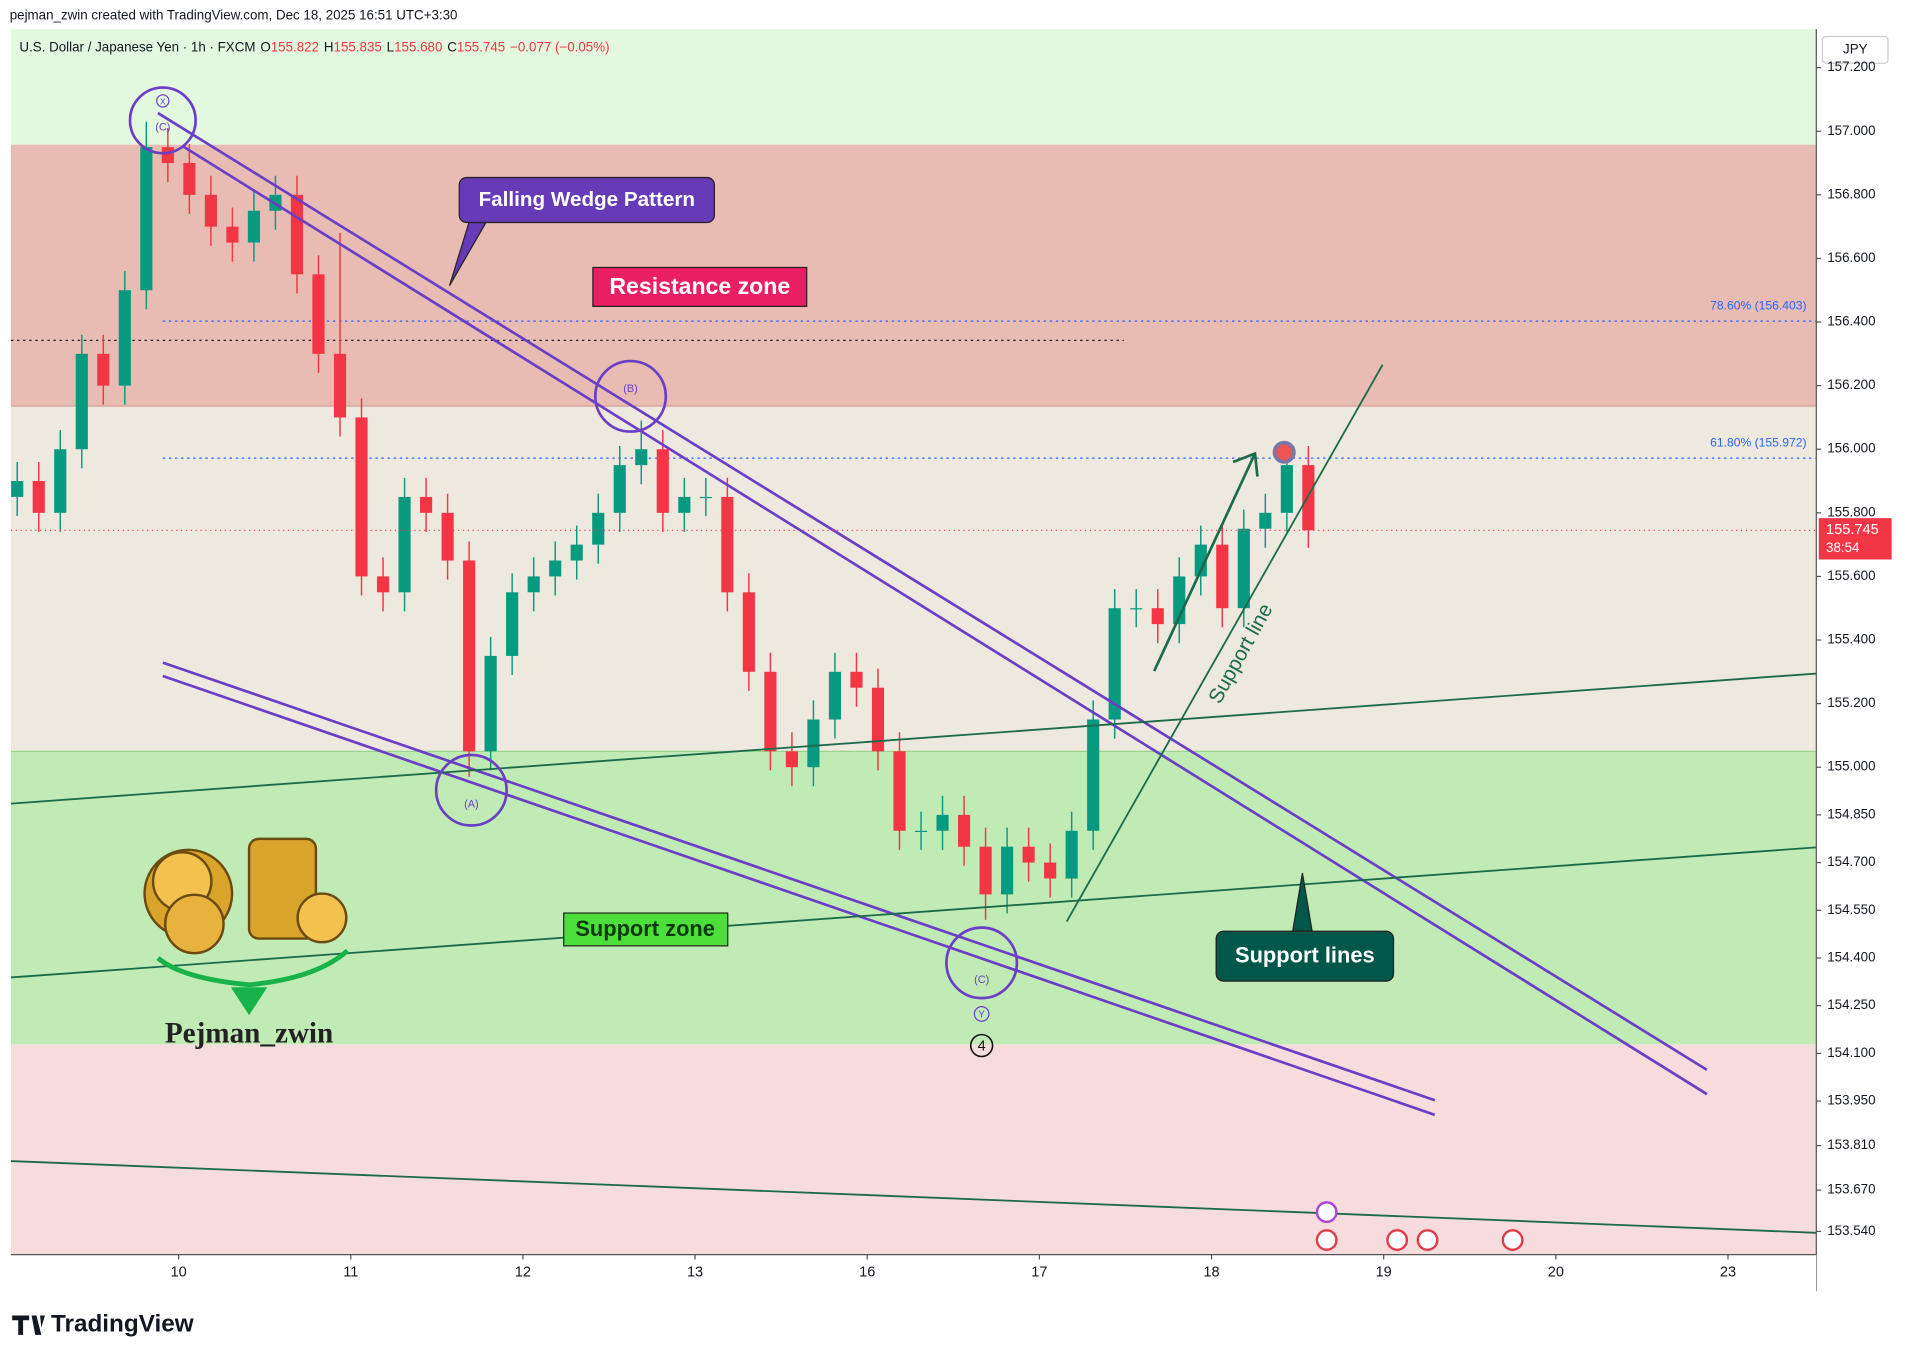 The width and height of the screenshot is (1905, 1358). Describe the element at coordinates (630, 389) in the screenshot. I see `wave-label: (B)` at that location.